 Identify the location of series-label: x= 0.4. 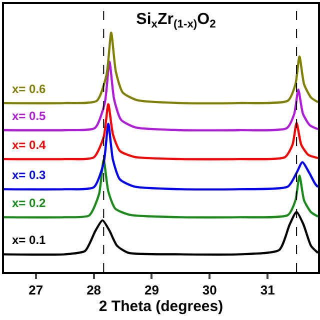
(29, 145).